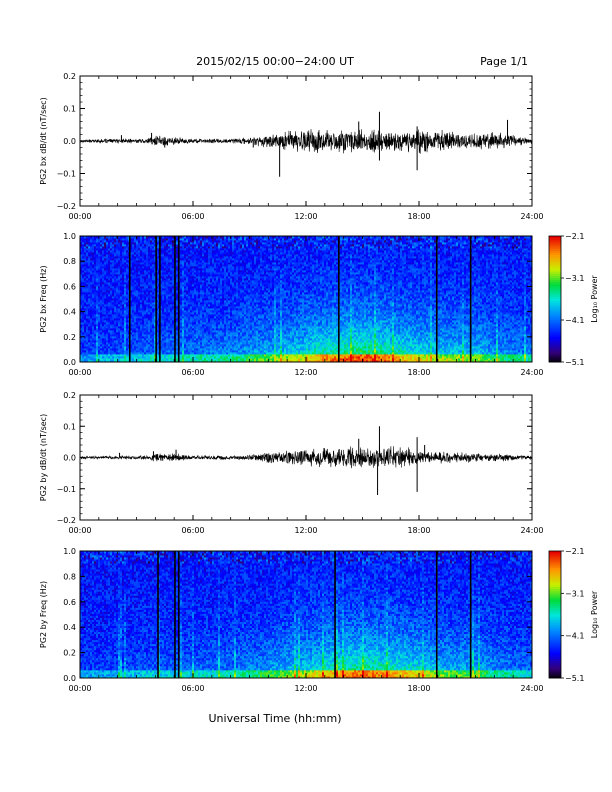 The width and height of the screenshot is (612, 792). Describe the element at coordinates (69, 236) in the screenshot. I see `y-tick-label: 1.0` at that location.